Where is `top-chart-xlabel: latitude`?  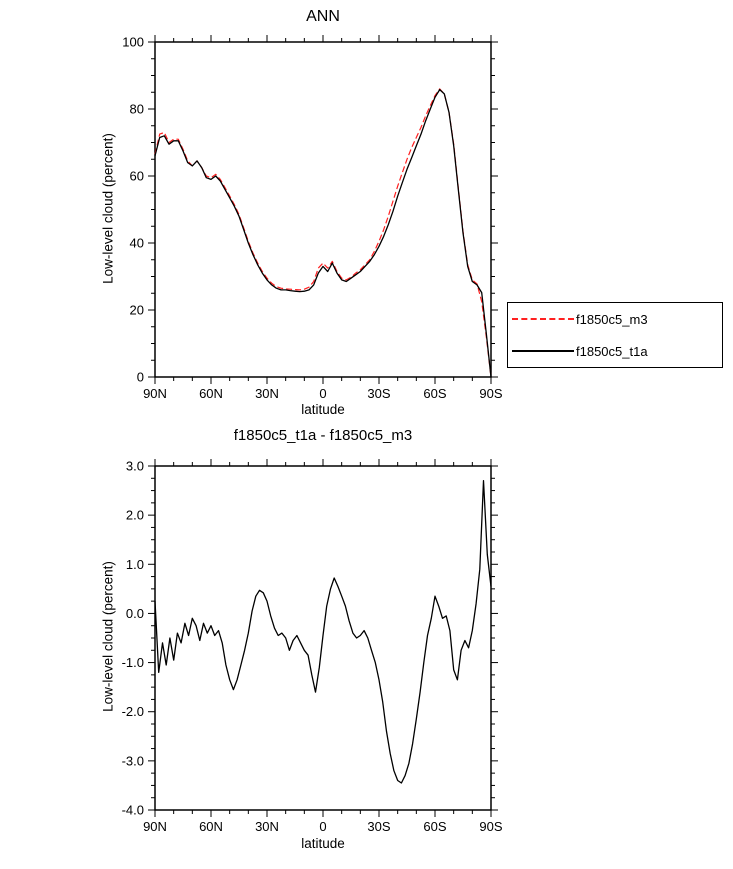
top-chart-xlabel: latitude is located at coordinates (323, 409).